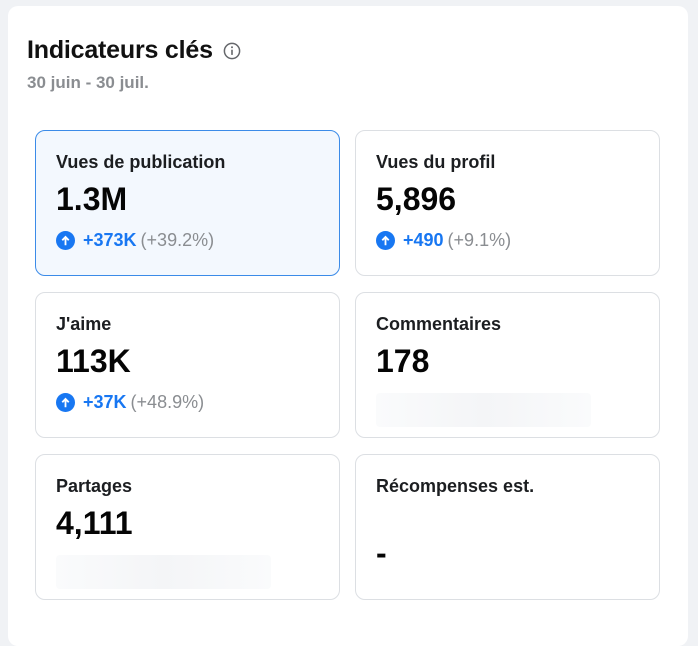  I want to click on metric-value: 113K, so click(93, 361).